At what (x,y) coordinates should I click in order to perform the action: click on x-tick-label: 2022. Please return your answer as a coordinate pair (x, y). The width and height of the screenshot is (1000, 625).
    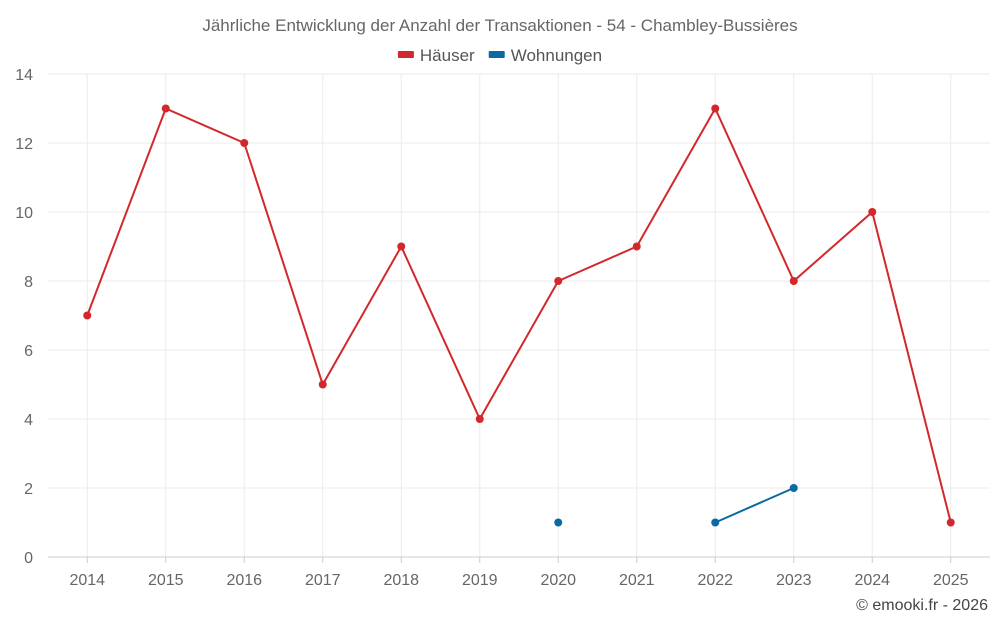
    Looking at the image, I should click on (715, 580).